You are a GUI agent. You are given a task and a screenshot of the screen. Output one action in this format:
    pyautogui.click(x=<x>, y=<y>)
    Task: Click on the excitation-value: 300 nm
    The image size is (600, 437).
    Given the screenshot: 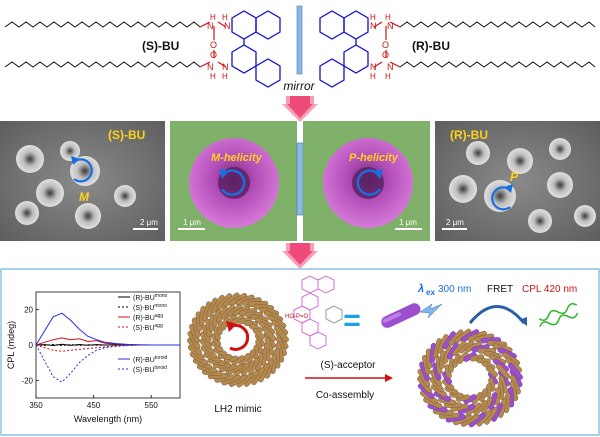 What is the action you would take?
    pyautogui.click(x=454, y=289)
    